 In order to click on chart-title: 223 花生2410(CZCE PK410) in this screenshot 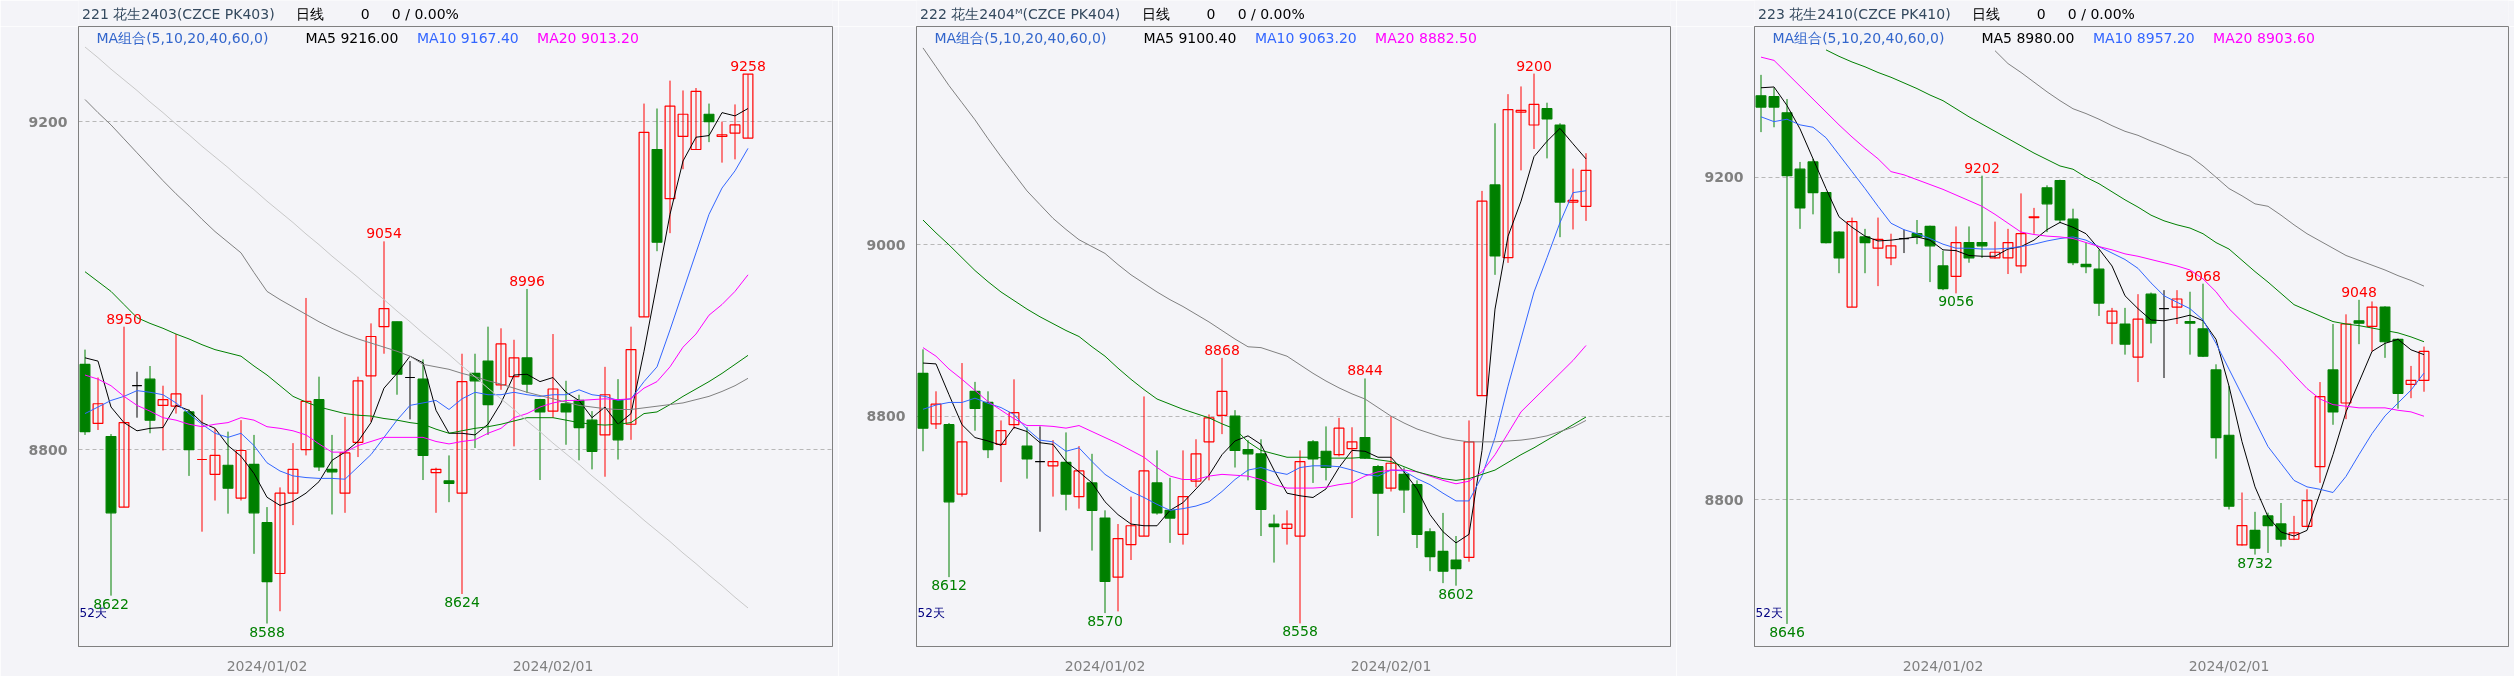, I will do `click(1854, 13)`.